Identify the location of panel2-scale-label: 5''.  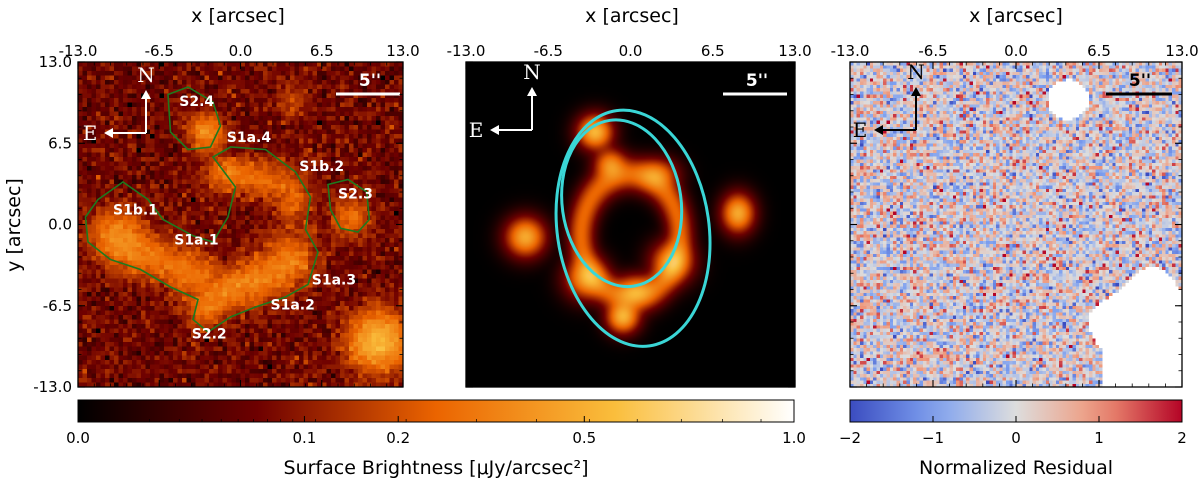
(757, 81).